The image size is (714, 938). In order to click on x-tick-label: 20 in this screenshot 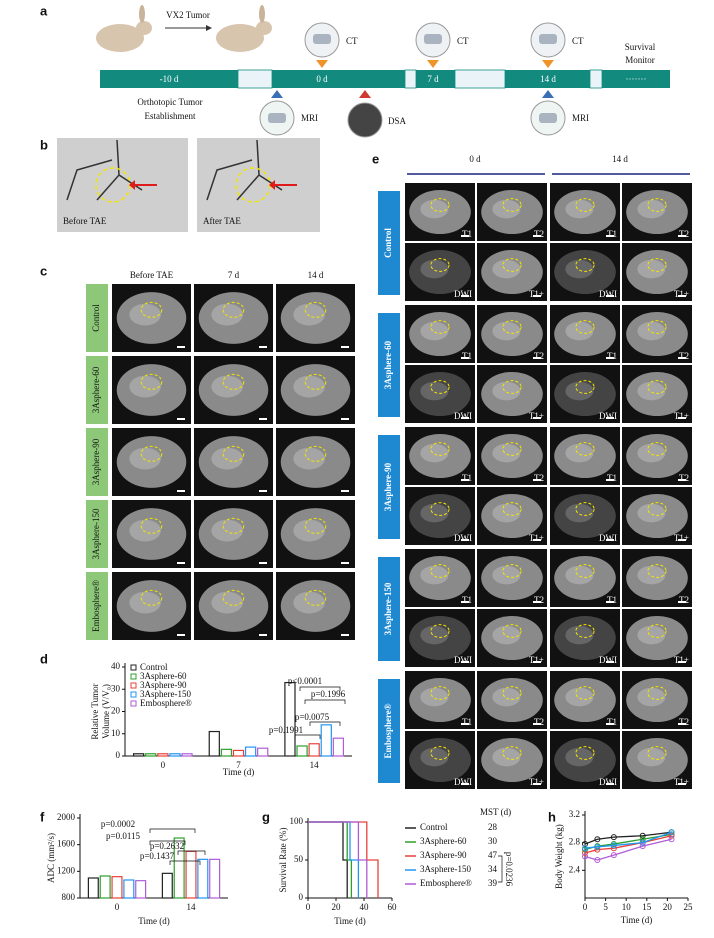, I will do `click(337, 907)`.